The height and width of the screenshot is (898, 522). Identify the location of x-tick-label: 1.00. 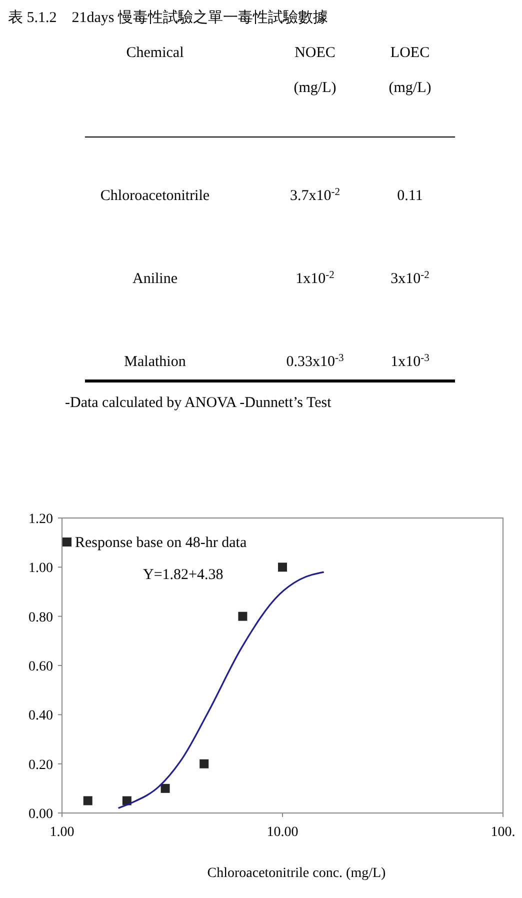
(62, 832).